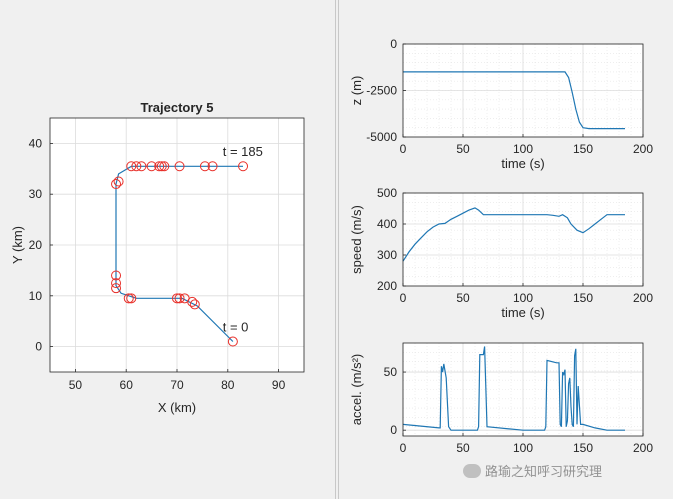 This screenshot has width=673, height=499. What do you see at coordinates (522, 163) in the screenshot?
I see `z-x-axis-label: time (s)` at bounding box center [522, 163].